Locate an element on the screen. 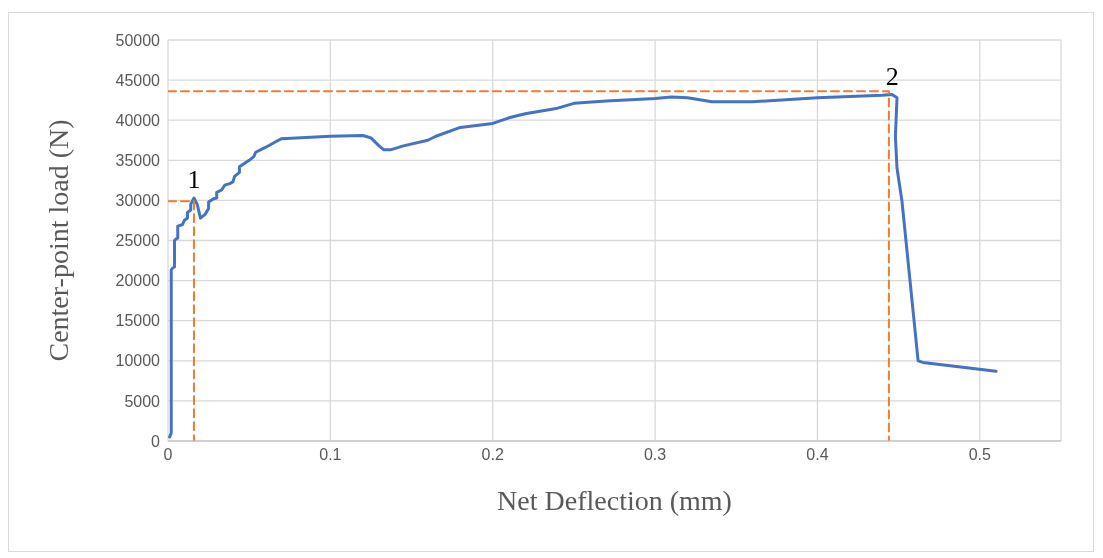 The height and width of the screenshot is (558, 1103). annotation: 1 is located at coordinates (194, 179).